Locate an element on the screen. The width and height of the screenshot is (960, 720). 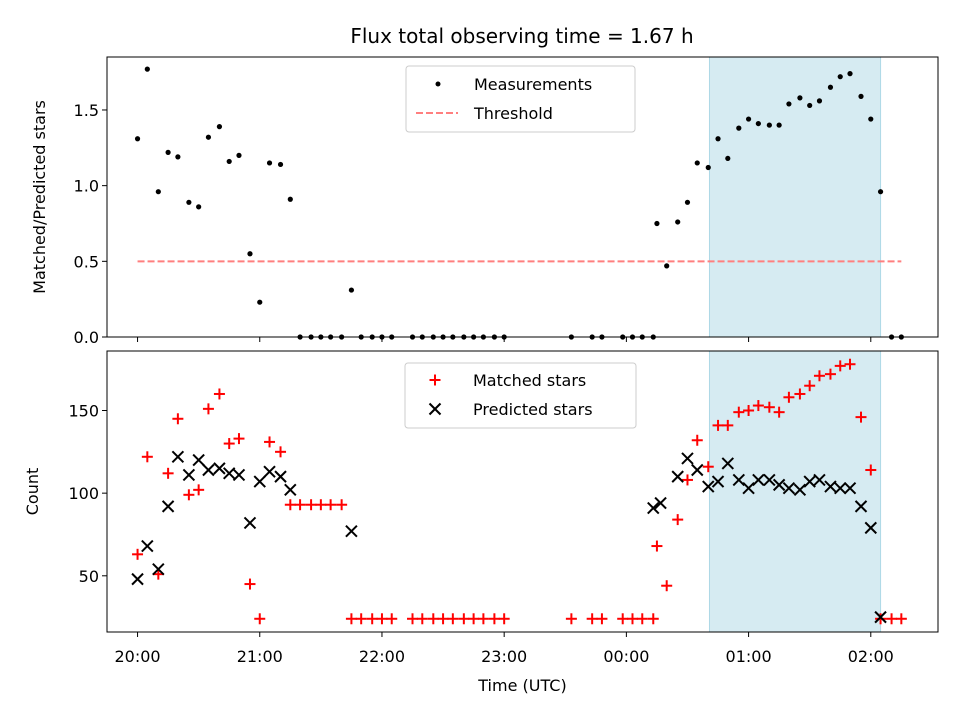
legend-marker-predicted is located at coordinates (435, 409).